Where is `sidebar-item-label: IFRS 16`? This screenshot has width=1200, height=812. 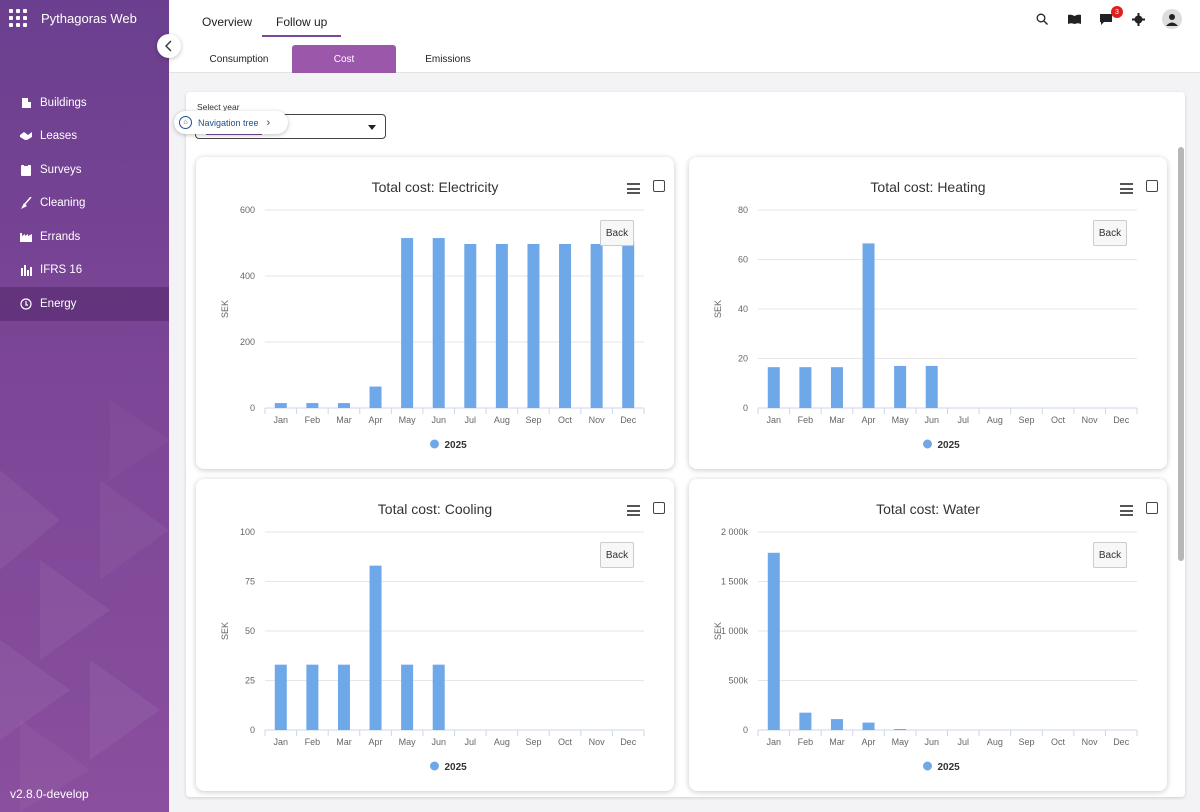
sidebar-item-label: IFRS 16 is located at coordinates (61, 270).